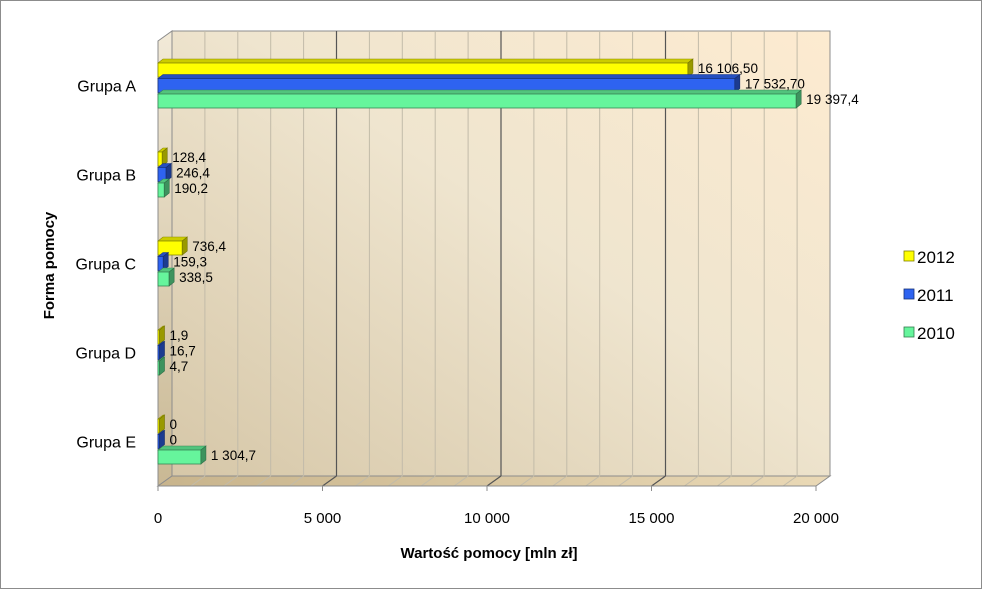 This screenshot has height=589, width=982. What do you see at coordinates (189, 157) in the screenshot?
I see `data-label: 128,4` at bounding box center [189, 157].